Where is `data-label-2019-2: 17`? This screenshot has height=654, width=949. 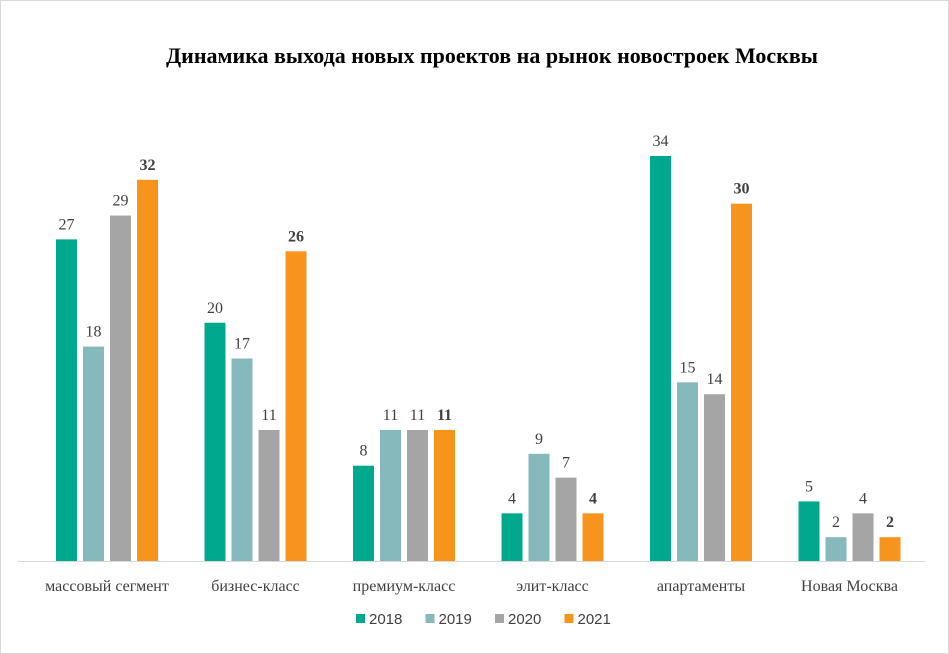 data-label-2019-2: 17 is located at coordinates (242, 344).